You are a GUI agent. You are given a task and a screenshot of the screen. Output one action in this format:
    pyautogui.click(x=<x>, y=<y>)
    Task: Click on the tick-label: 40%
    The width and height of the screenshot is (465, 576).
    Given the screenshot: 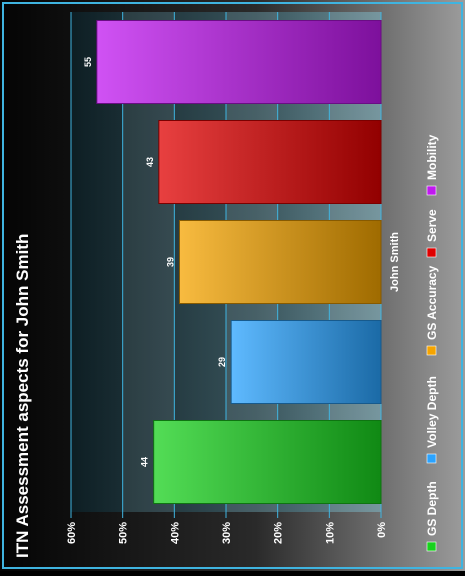 What is the action you would take?
    pyautogui.click(x=175, y=533)
    